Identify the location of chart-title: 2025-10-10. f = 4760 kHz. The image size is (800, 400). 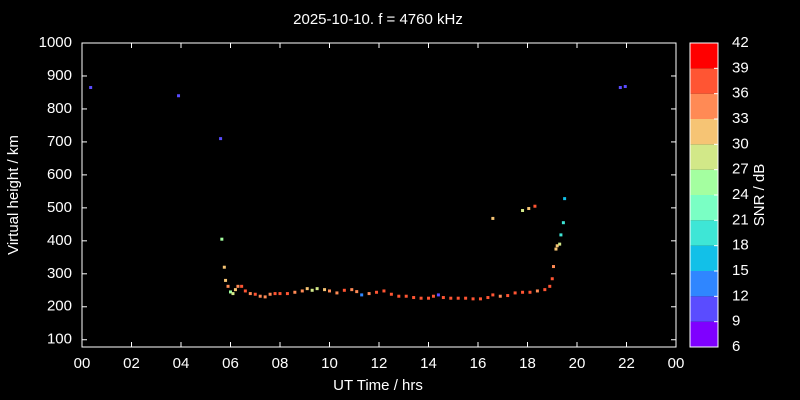
(378, 19).